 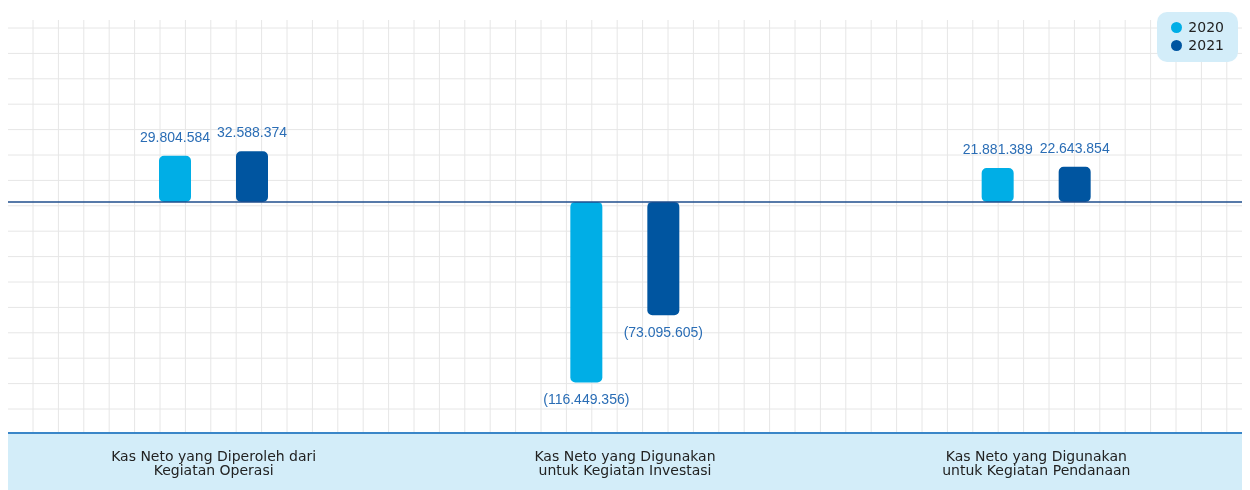 What do you see at coordinates (1206, 27) in the screenshot?
I see `legend-label: 2020` at bounding box center [1206, 27].